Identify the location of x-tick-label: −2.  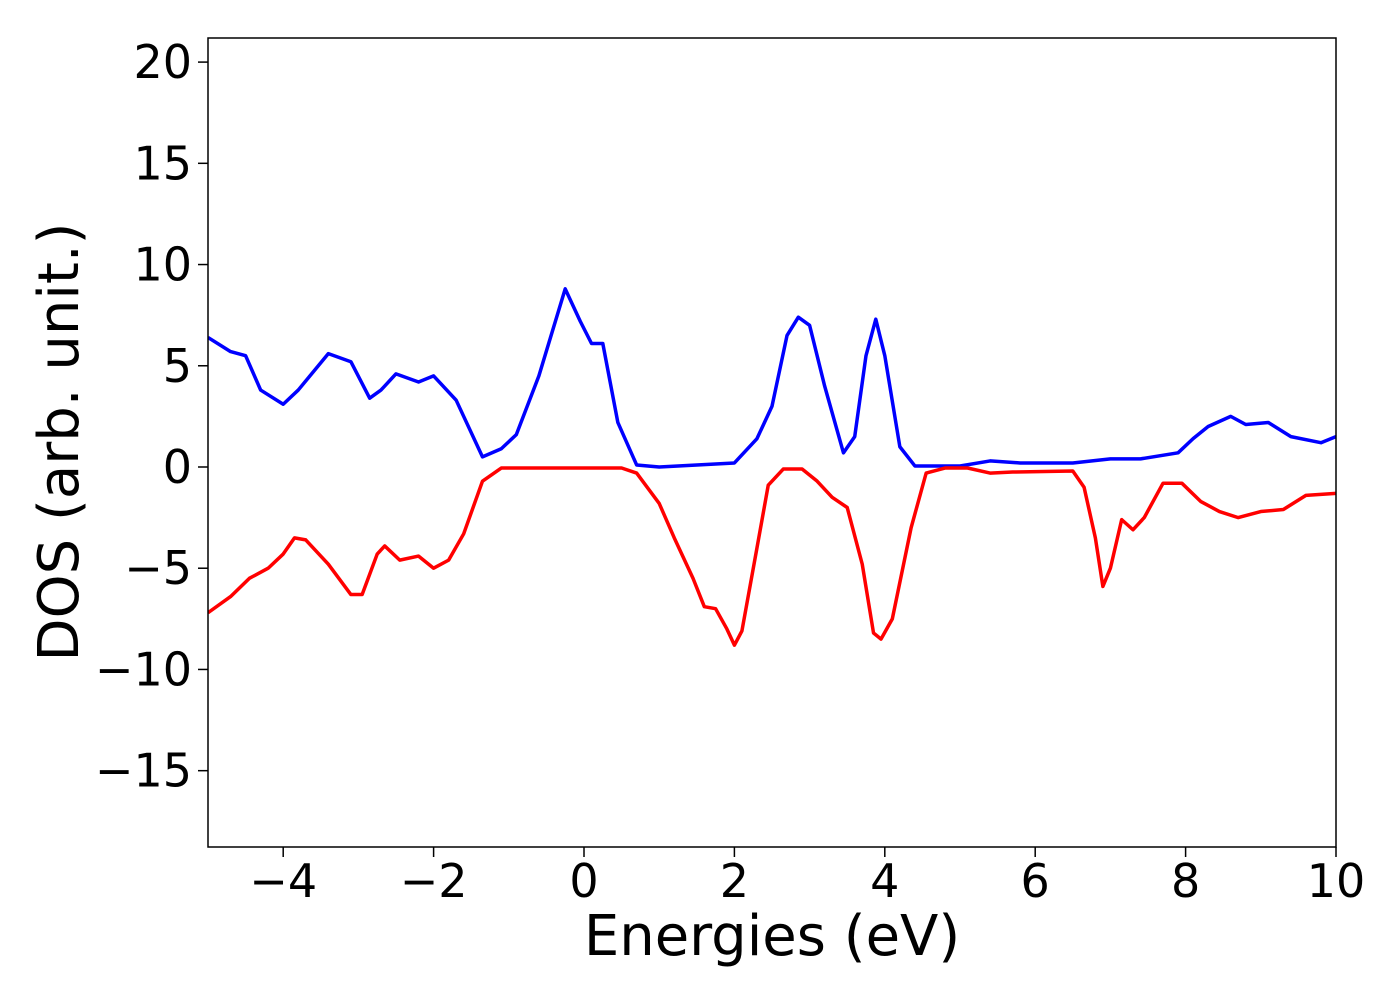
(434, 881).